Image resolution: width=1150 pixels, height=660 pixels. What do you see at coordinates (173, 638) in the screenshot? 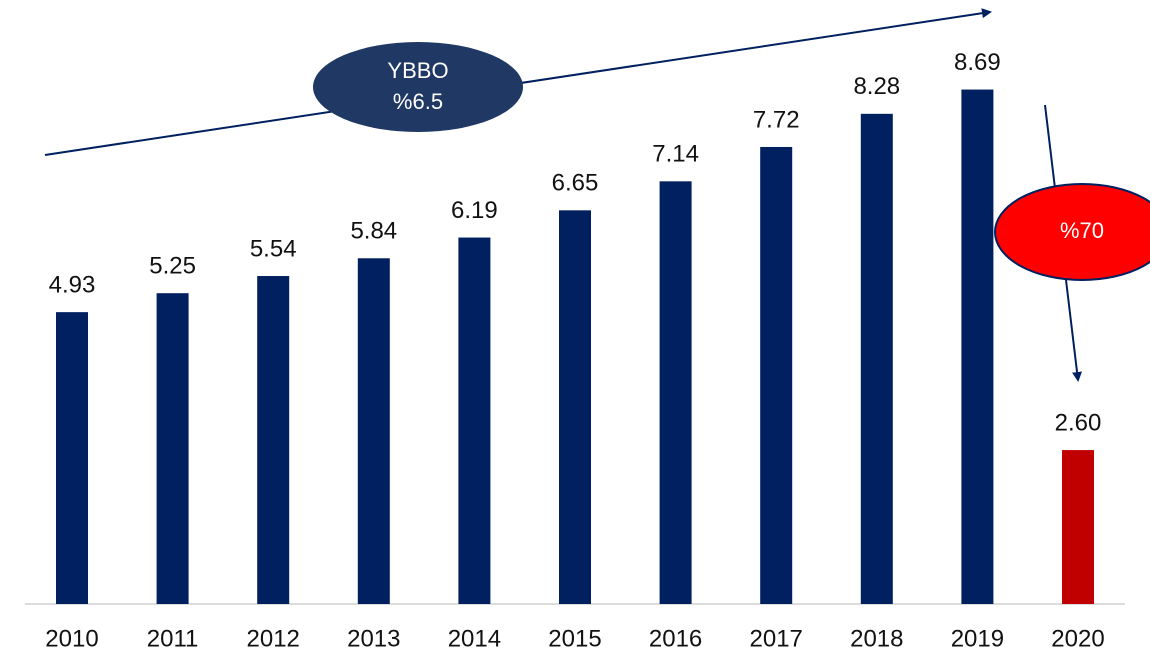
I see `x-tick-label: 2011` at bounding box center [173, 638].